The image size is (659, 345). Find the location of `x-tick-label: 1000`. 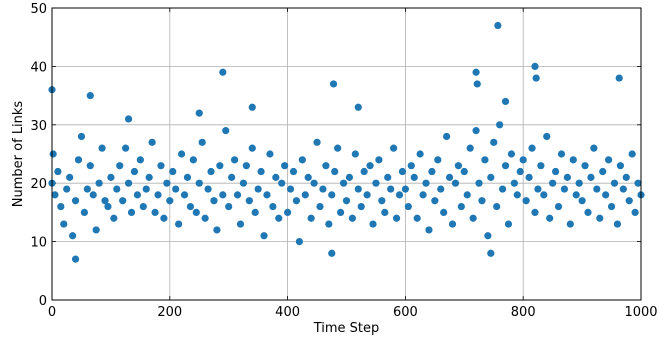

x-tick-label: 1000 is located at coordinates (640, 312).